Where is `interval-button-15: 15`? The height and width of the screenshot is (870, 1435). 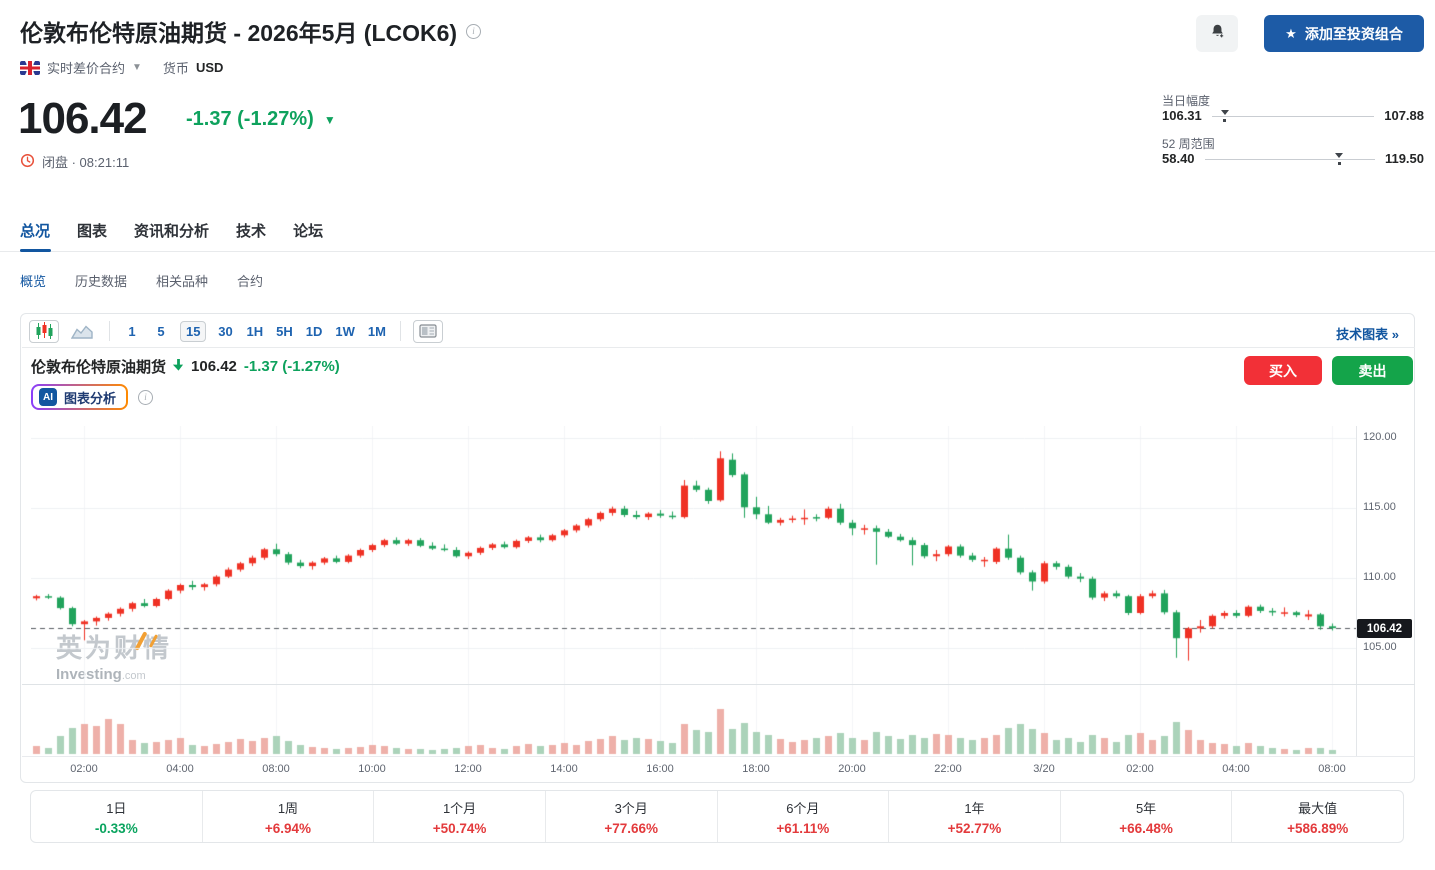 interval-button-15: 15 is located at coordinates (193, 331).